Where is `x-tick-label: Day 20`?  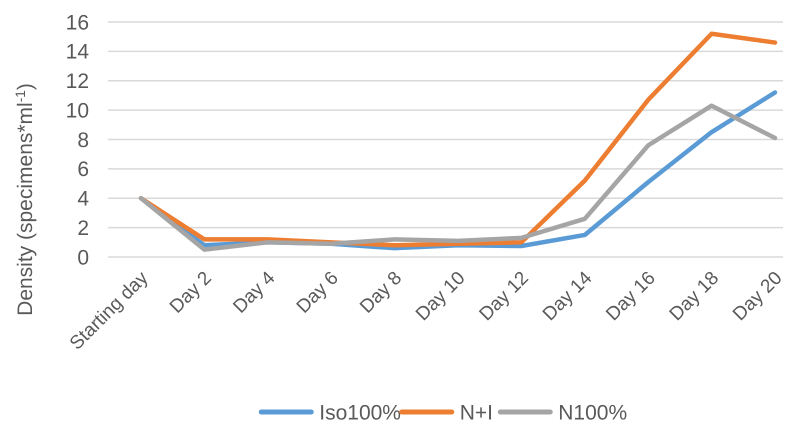 x-tick-label: Day 20 is located at coordinates (758, 297).